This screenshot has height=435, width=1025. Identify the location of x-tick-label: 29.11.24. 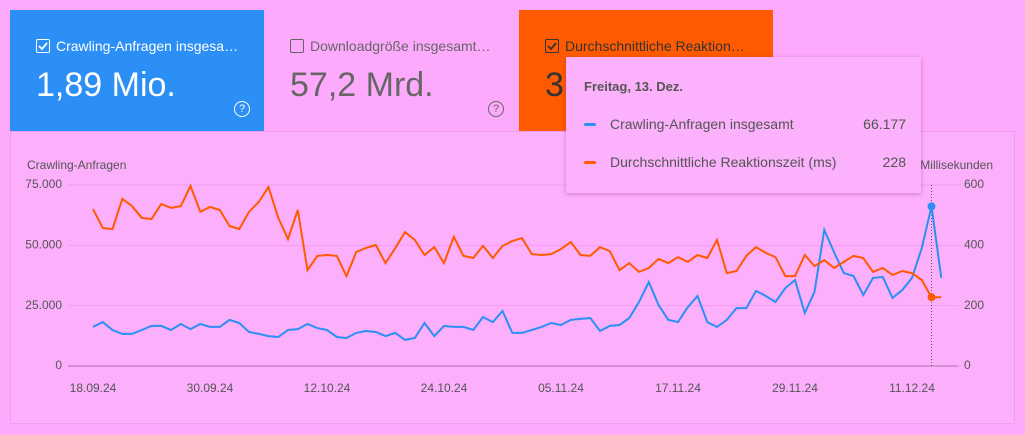
(795, 388).